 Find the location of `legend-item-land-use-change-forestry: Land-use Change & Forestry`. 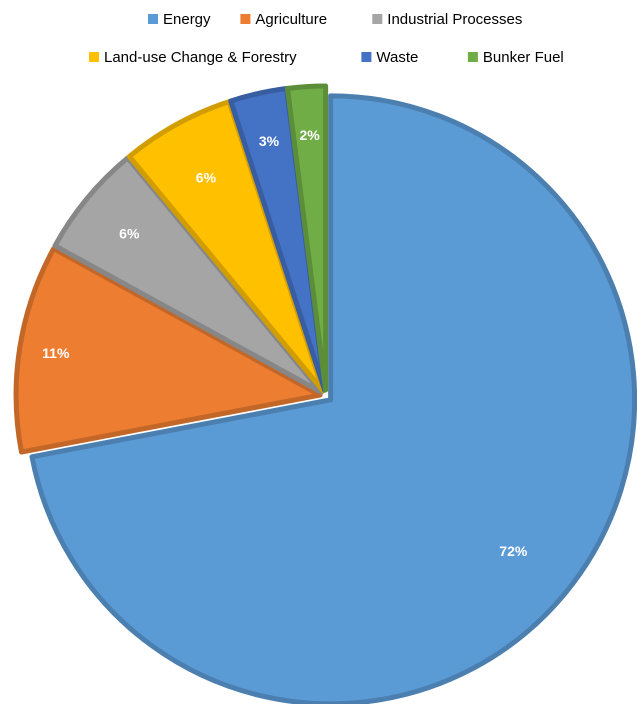

legend-item-land-use-change-forestry: Land-use Change & Forestry is located at coordinates (193, 57).